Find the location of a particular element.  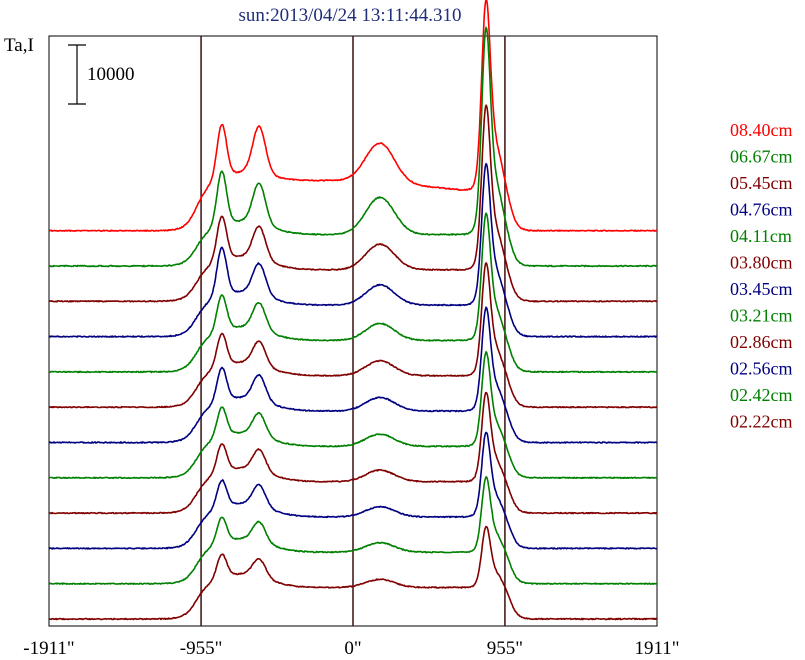

legend-entry: 02.86cm is located at coordinates (761, 342).